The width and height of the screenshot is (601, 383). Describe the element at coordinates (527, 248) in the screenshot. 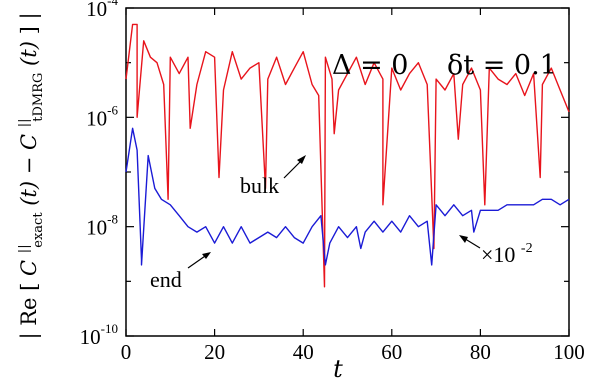

I see `annotation-scale-exp: -2` at that location.